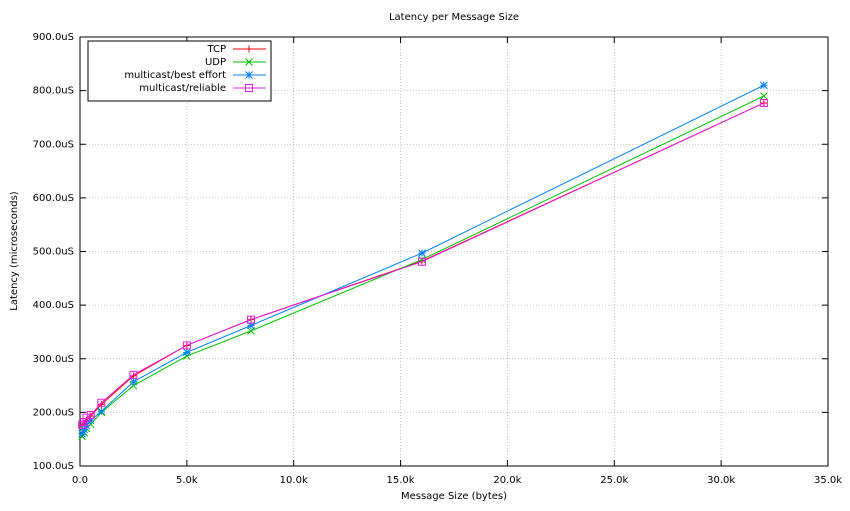 The width and height of the screenshot is (850, 511). What do you see at coordinates (53, 198) in the screenshot?
I see `y-tick-label: 600.0uS` at bounding box center [53, 198].